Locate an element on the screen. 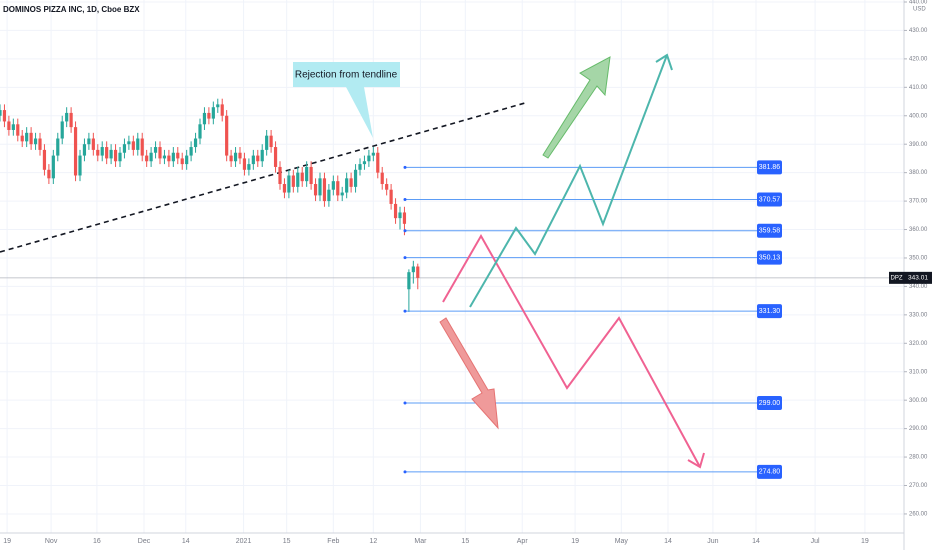 The width and height of the screenshot is (932, 550). x-tick-label: 15 is located at coordinates (287, 541).